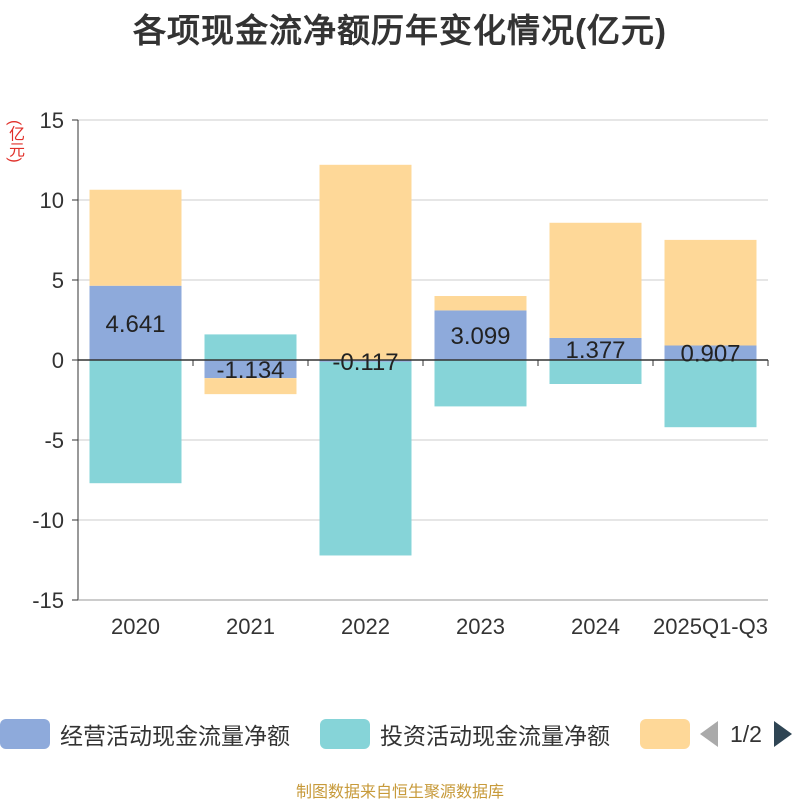 The height and width of the screenshot is (802, 800). I want to click on data-label-operating: 1.377, so click(595, 350).